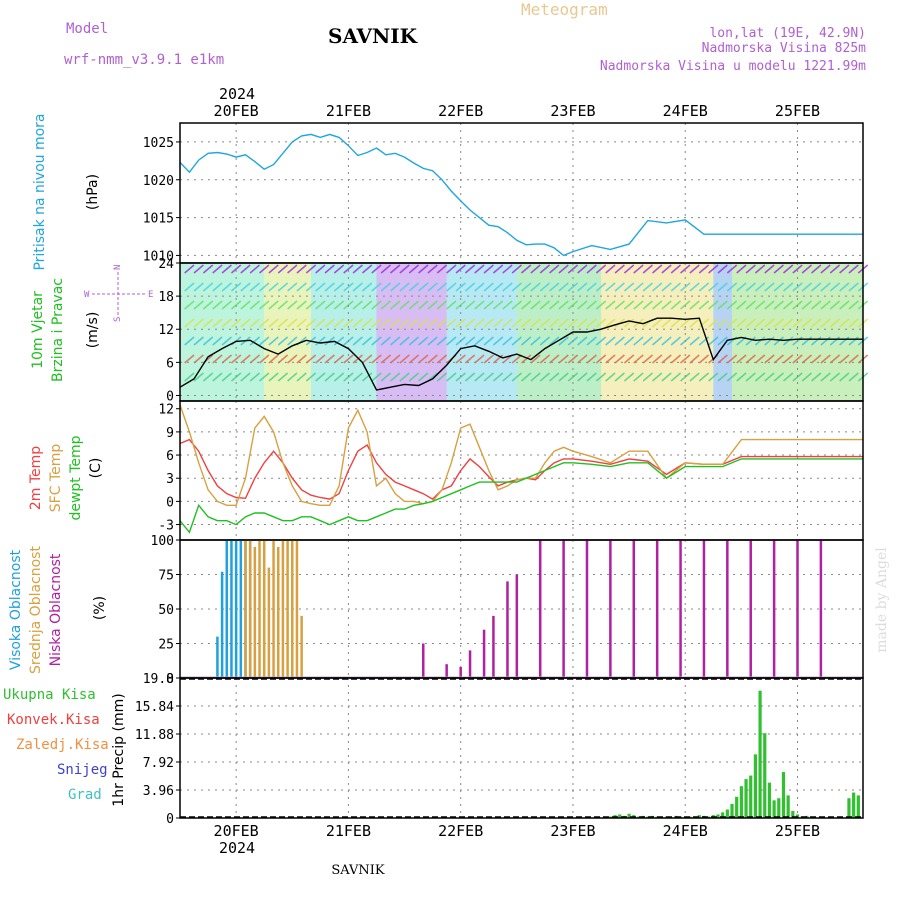  I want to click on pressure-label: Pritisak na nivou mora, so click(40, 191).